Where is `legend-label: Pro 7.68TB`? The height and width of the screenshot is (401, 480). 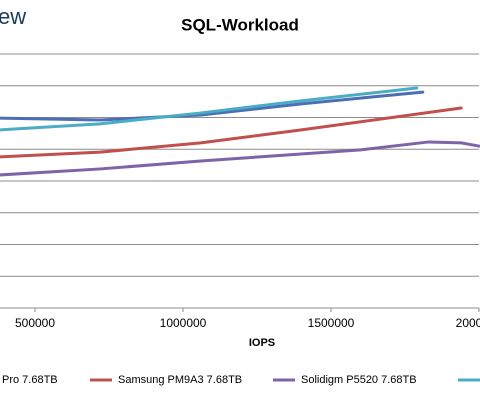
legend-label: Pro 7.68TB is located at coordinates (30, 380).